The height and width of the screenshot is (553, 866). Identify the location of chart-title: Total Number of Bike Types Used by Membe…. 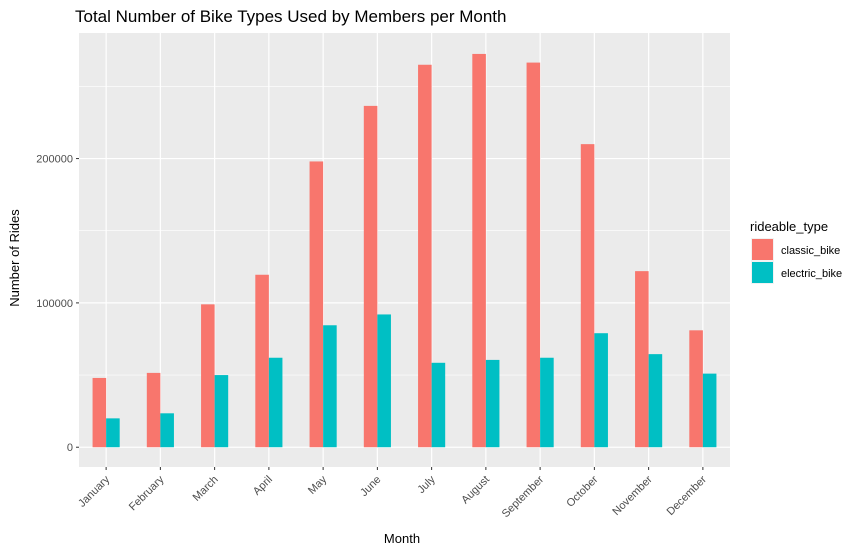
(290, 16).